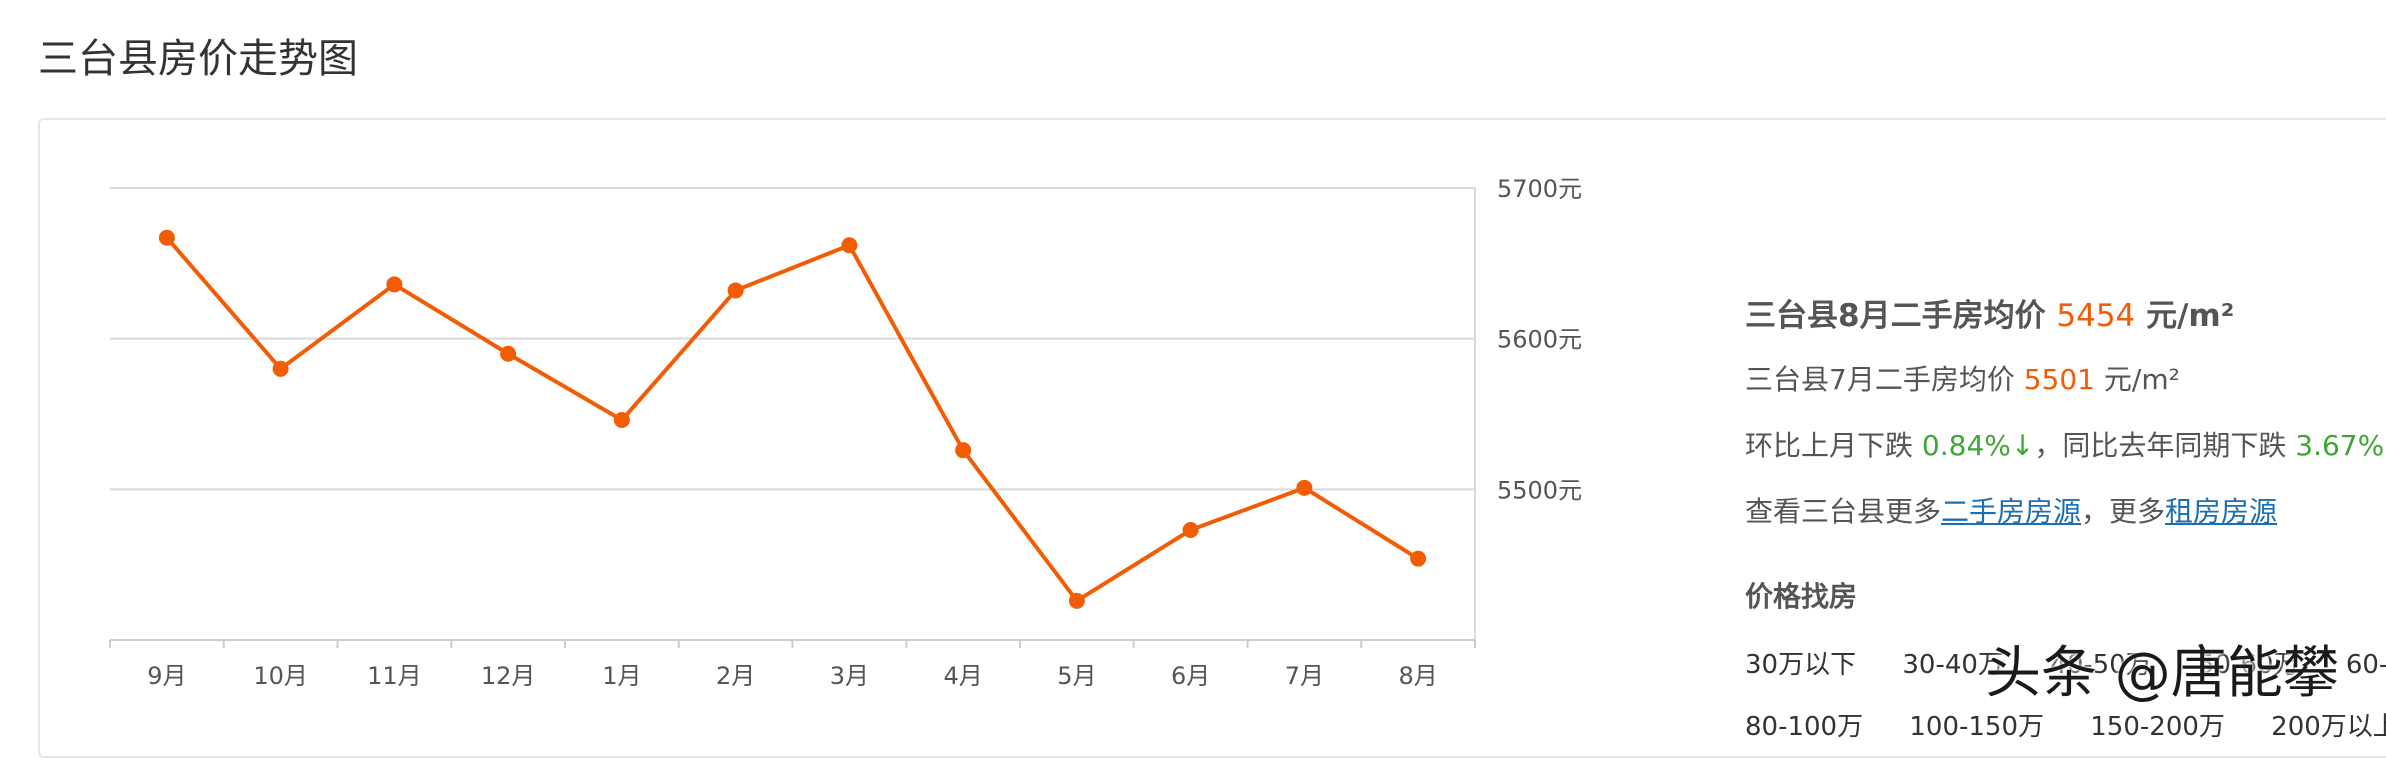 Image resolution: width=2386 pixels, height=758 pixels. What do you see at coordinates (1304, 676) in the screenshot?
I see `x-tick-label: 7月` at bounding box center [1304, 676].